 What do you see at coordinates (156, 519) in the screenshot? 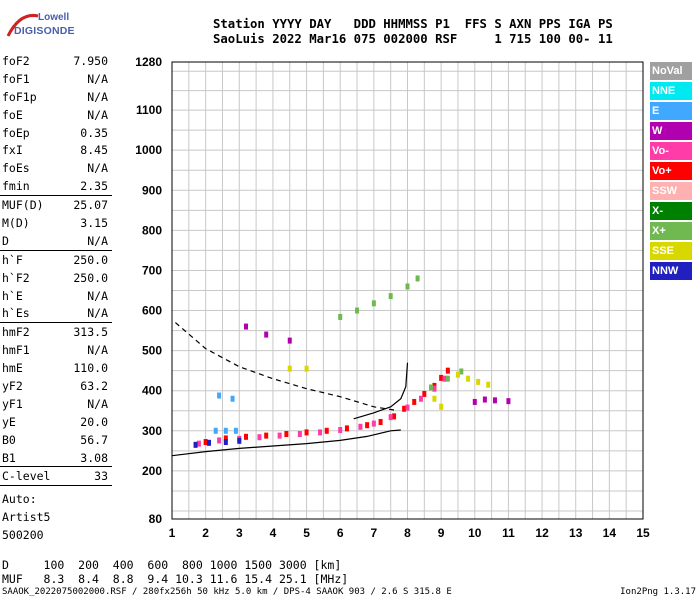
I see `y-tick-label: 80` at bounding box center [156, 519].